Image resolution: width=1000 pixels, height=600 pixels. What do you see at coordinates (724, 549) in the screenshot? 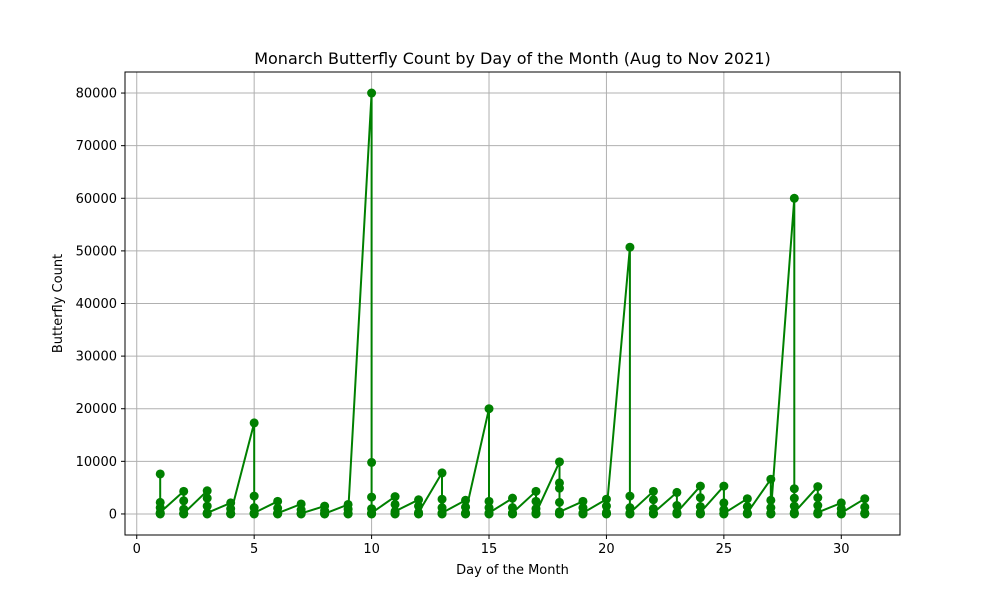
I see `x-tick-label: 25` at bounding box center [724, 549].